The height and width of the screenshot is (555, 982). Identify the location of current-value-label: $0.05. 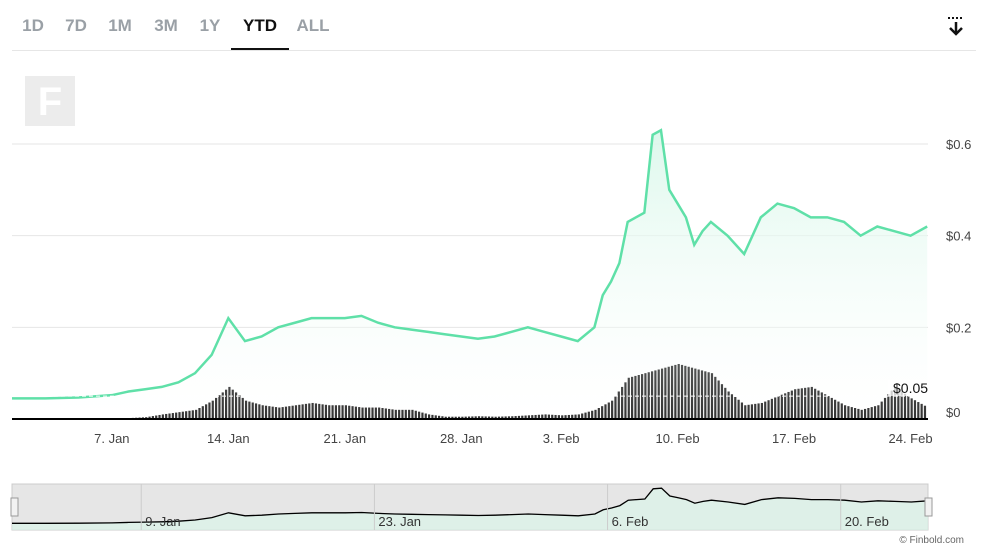
(910, 388).